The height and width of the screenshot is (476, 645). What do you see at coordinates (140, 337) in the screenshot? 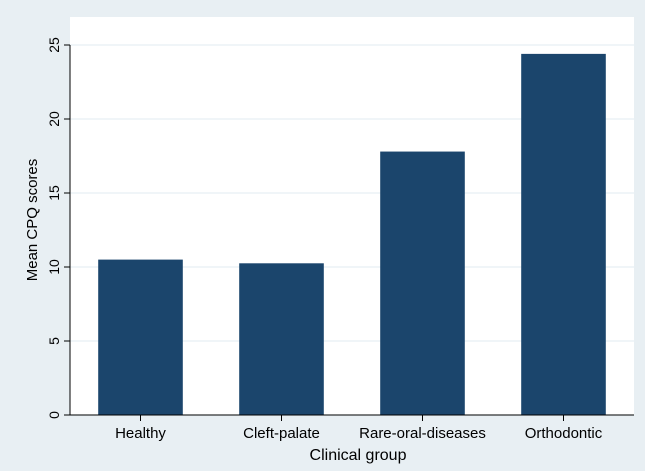
I see `bar-healthy` at bounding box center [140, 337].